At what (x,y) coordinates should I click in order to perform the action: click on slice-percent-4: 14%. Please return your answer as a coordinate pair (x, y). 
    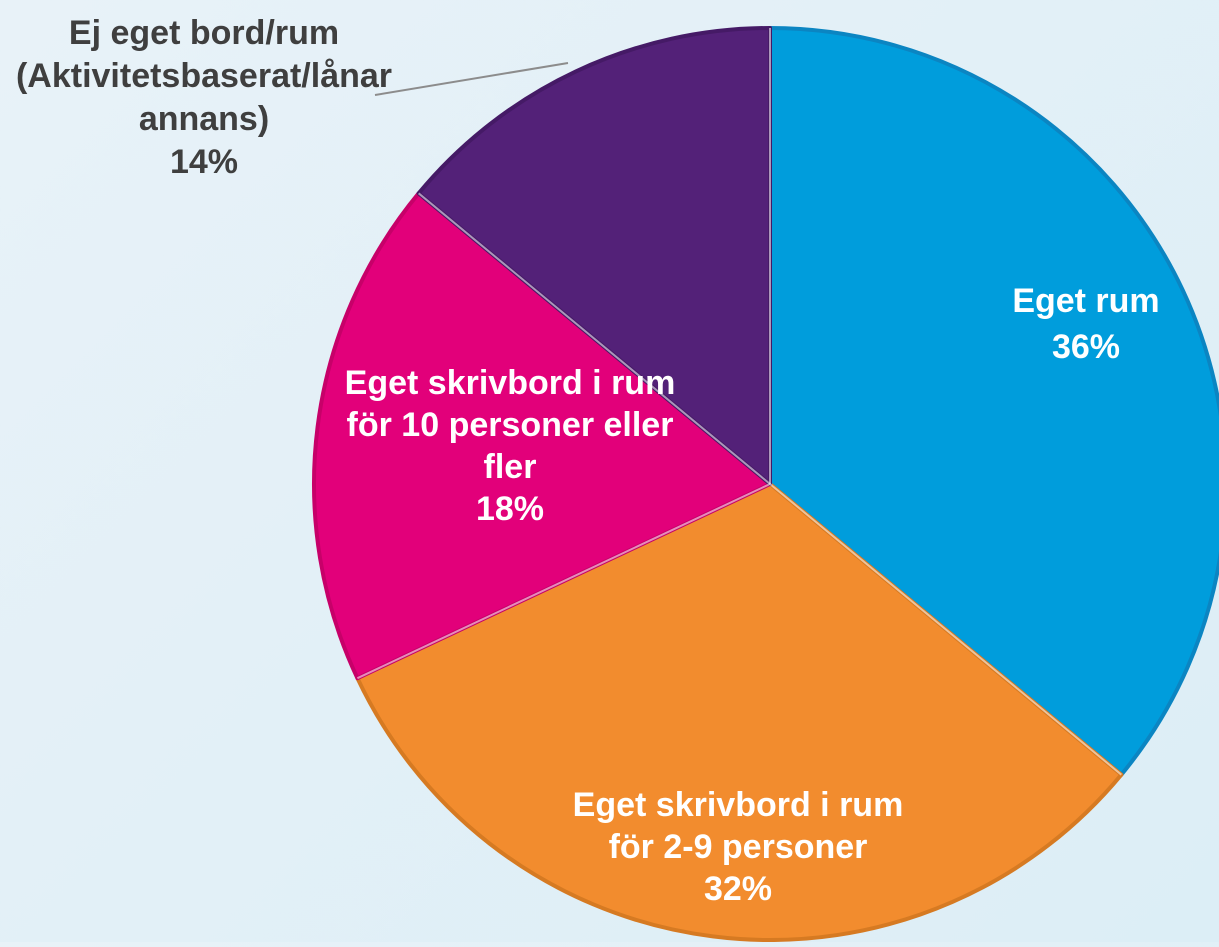
    Looking at the image, I should click on (204, 162).